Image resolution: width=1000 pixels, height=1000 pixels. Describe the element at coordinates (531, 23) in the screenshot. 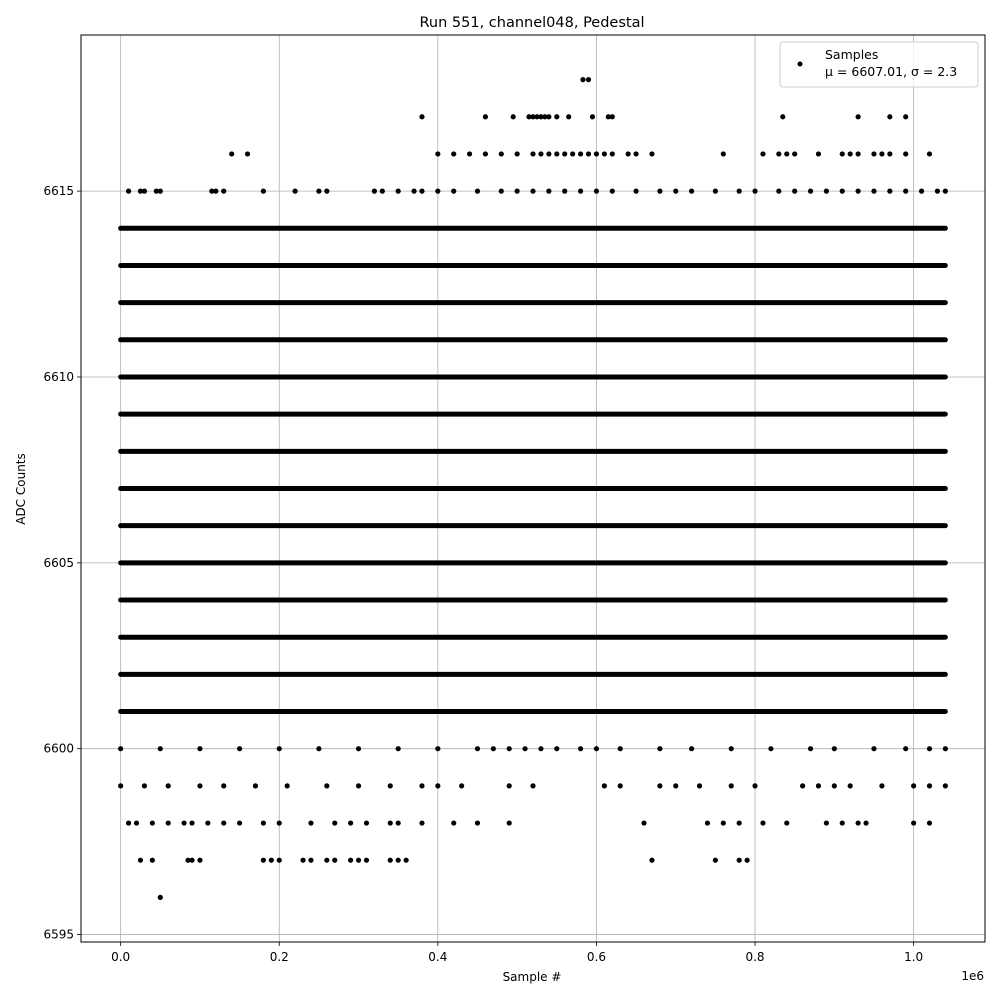

I see `chart-title: Run 551, channel048, Pedestal` at that location.